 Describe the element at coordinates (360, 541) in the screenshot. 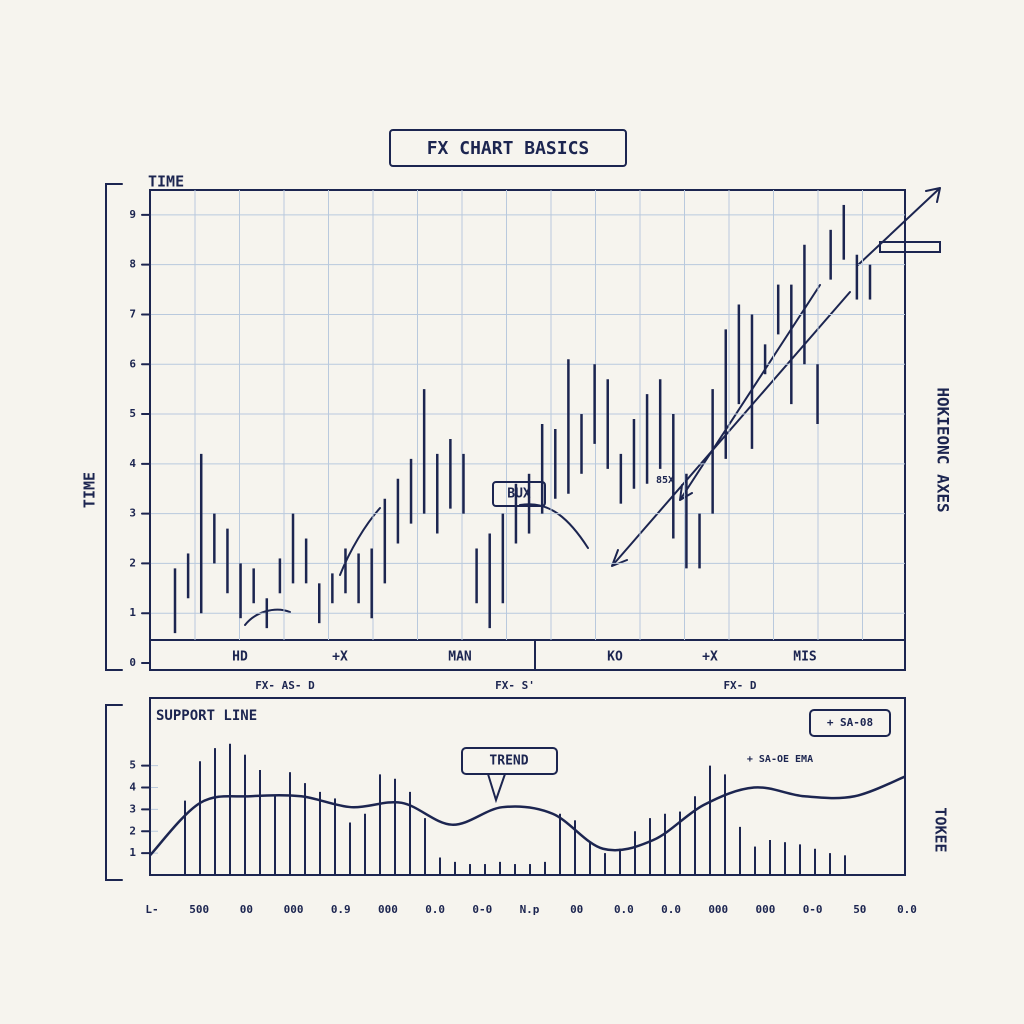

I see `curve` at that location.